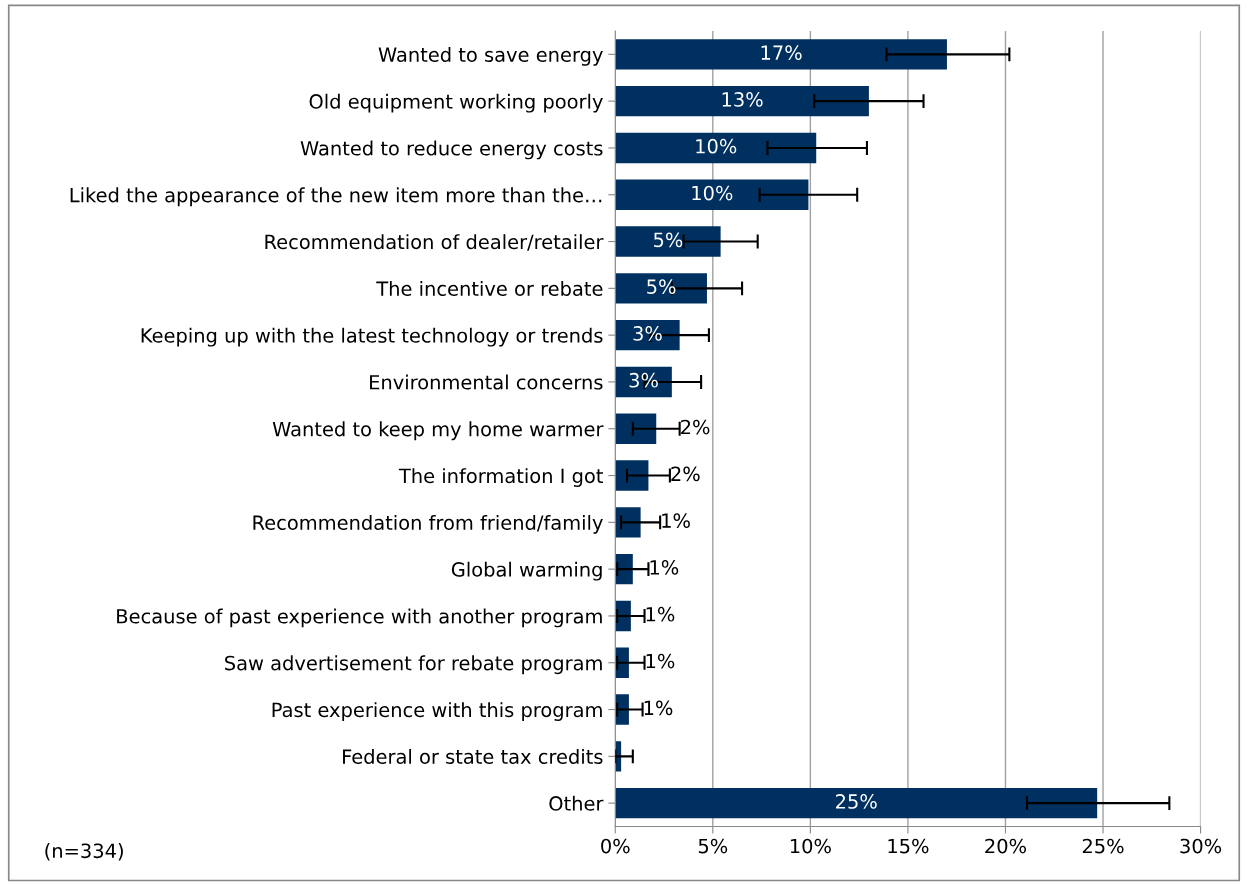  Describe the element at coordinates (437, 711) in the screenshot. I see `y-tick-label: Past experience with this program` at that location.